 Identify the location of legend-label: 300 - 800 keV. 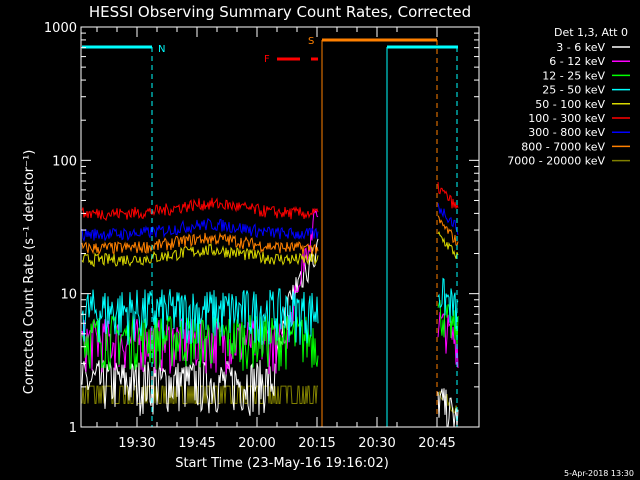
(566, 132).